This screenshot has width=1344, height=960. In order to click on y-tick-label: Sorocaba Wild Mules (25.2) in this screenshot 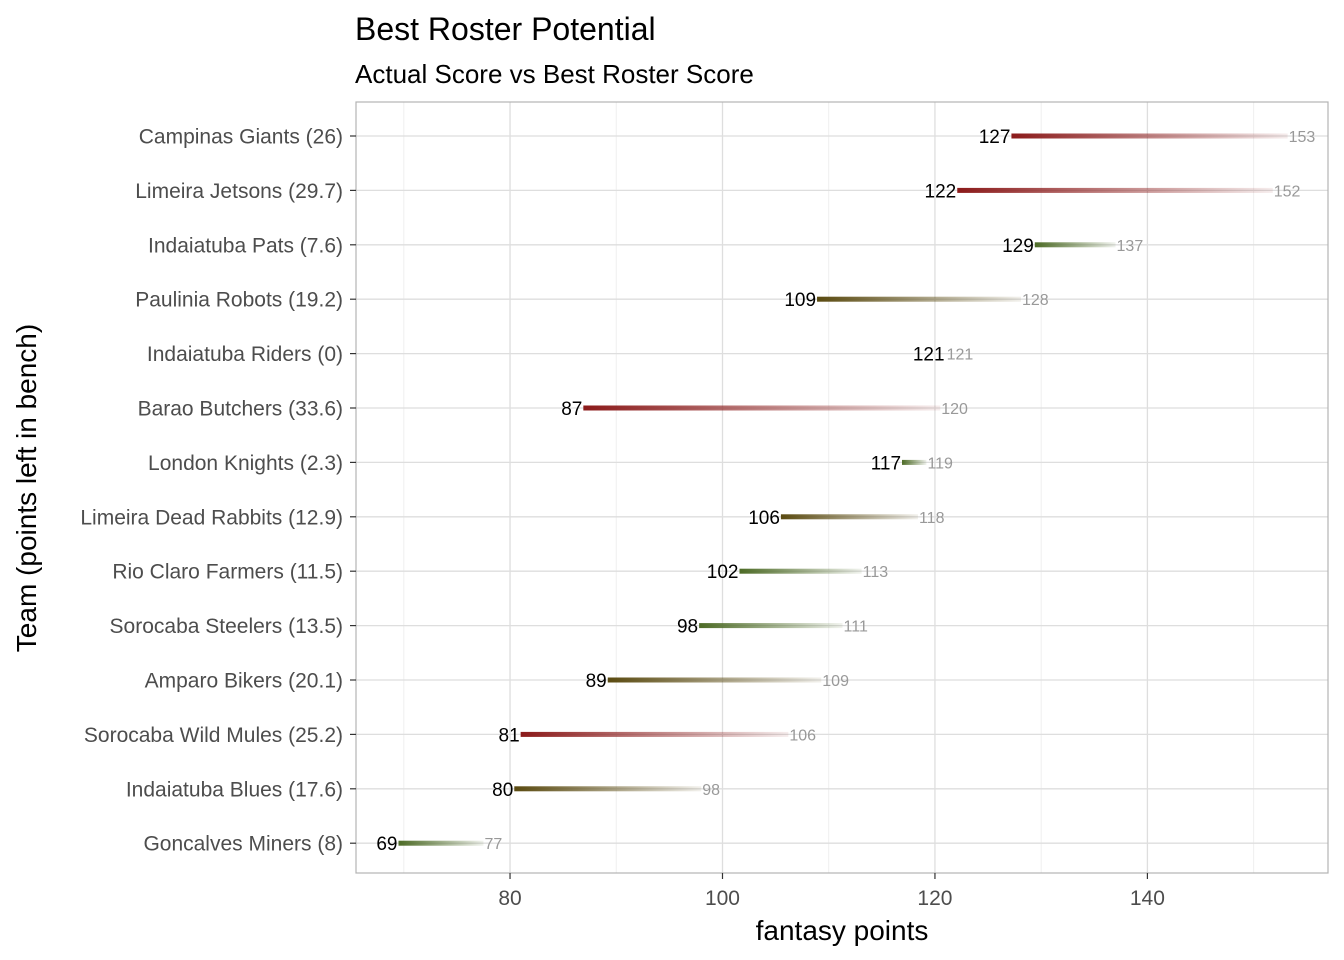, I will do `click(213, 735)`.